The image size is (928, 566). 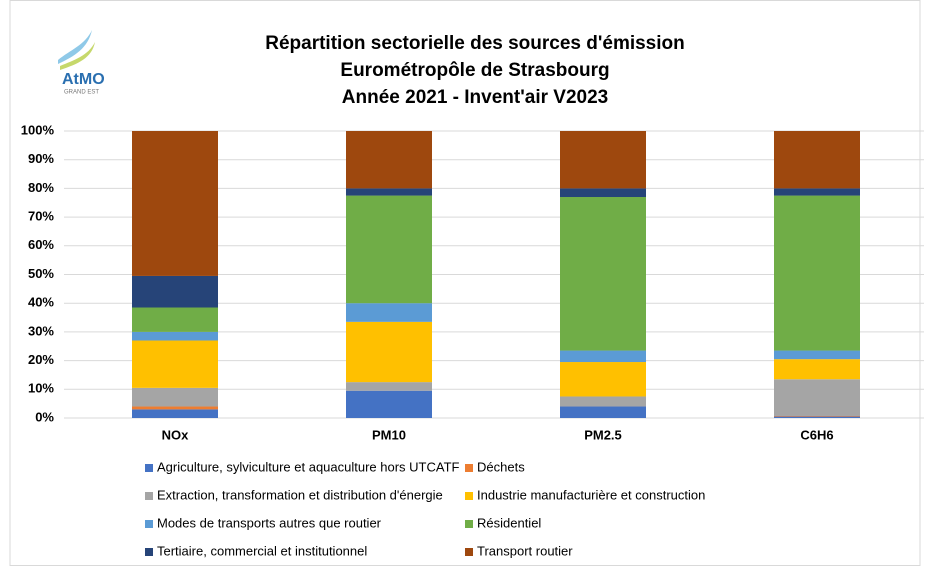 I want to click on x-tick-label: PM10, so click(x=389, y=434).